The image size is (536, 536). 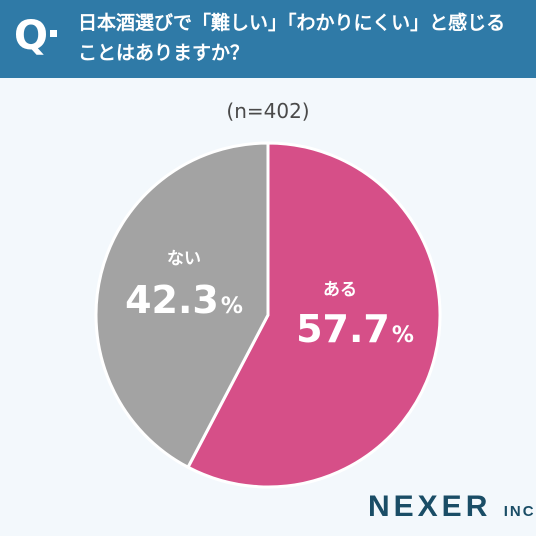 I want to click on slice-label-2: ない, so click(x=184, y=259).